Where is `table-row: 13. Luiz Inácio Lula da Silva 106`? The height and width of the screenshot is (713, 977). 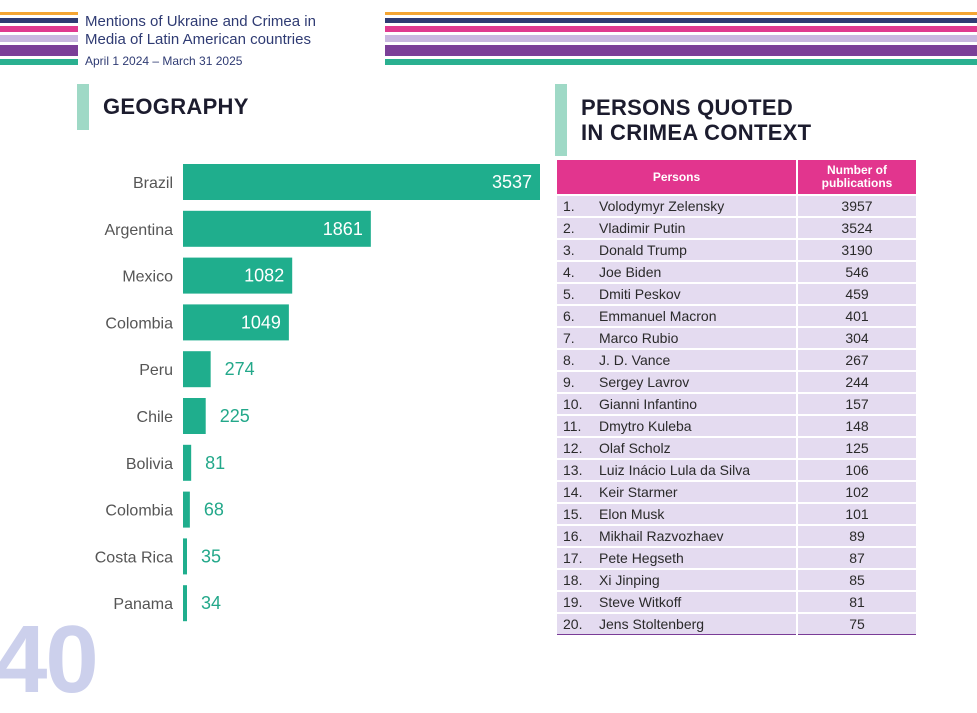
table-row: 13. Luiz Inácio Lula da Silva 106 is located at coordinates (736, 470).